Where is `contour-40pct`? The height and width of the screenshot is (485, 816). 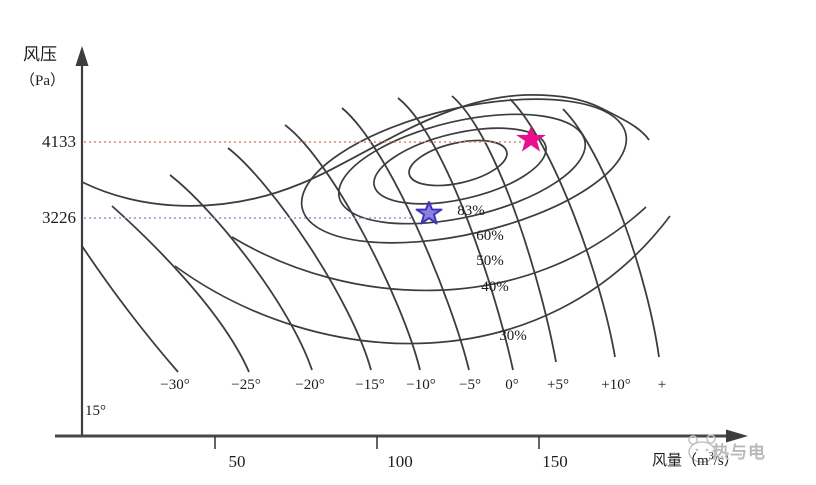
contour-40pct is located at coordinates (439, 249).